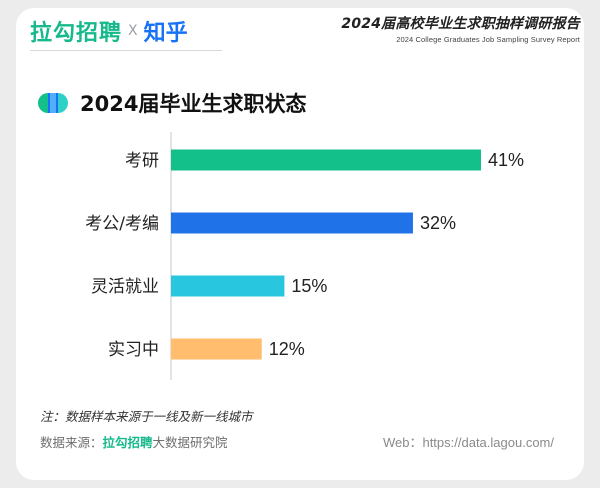  What do you see at coordinates (133, 31) in the screenshot?
I see `brand-separator: X` at bounding box center [133, 31].